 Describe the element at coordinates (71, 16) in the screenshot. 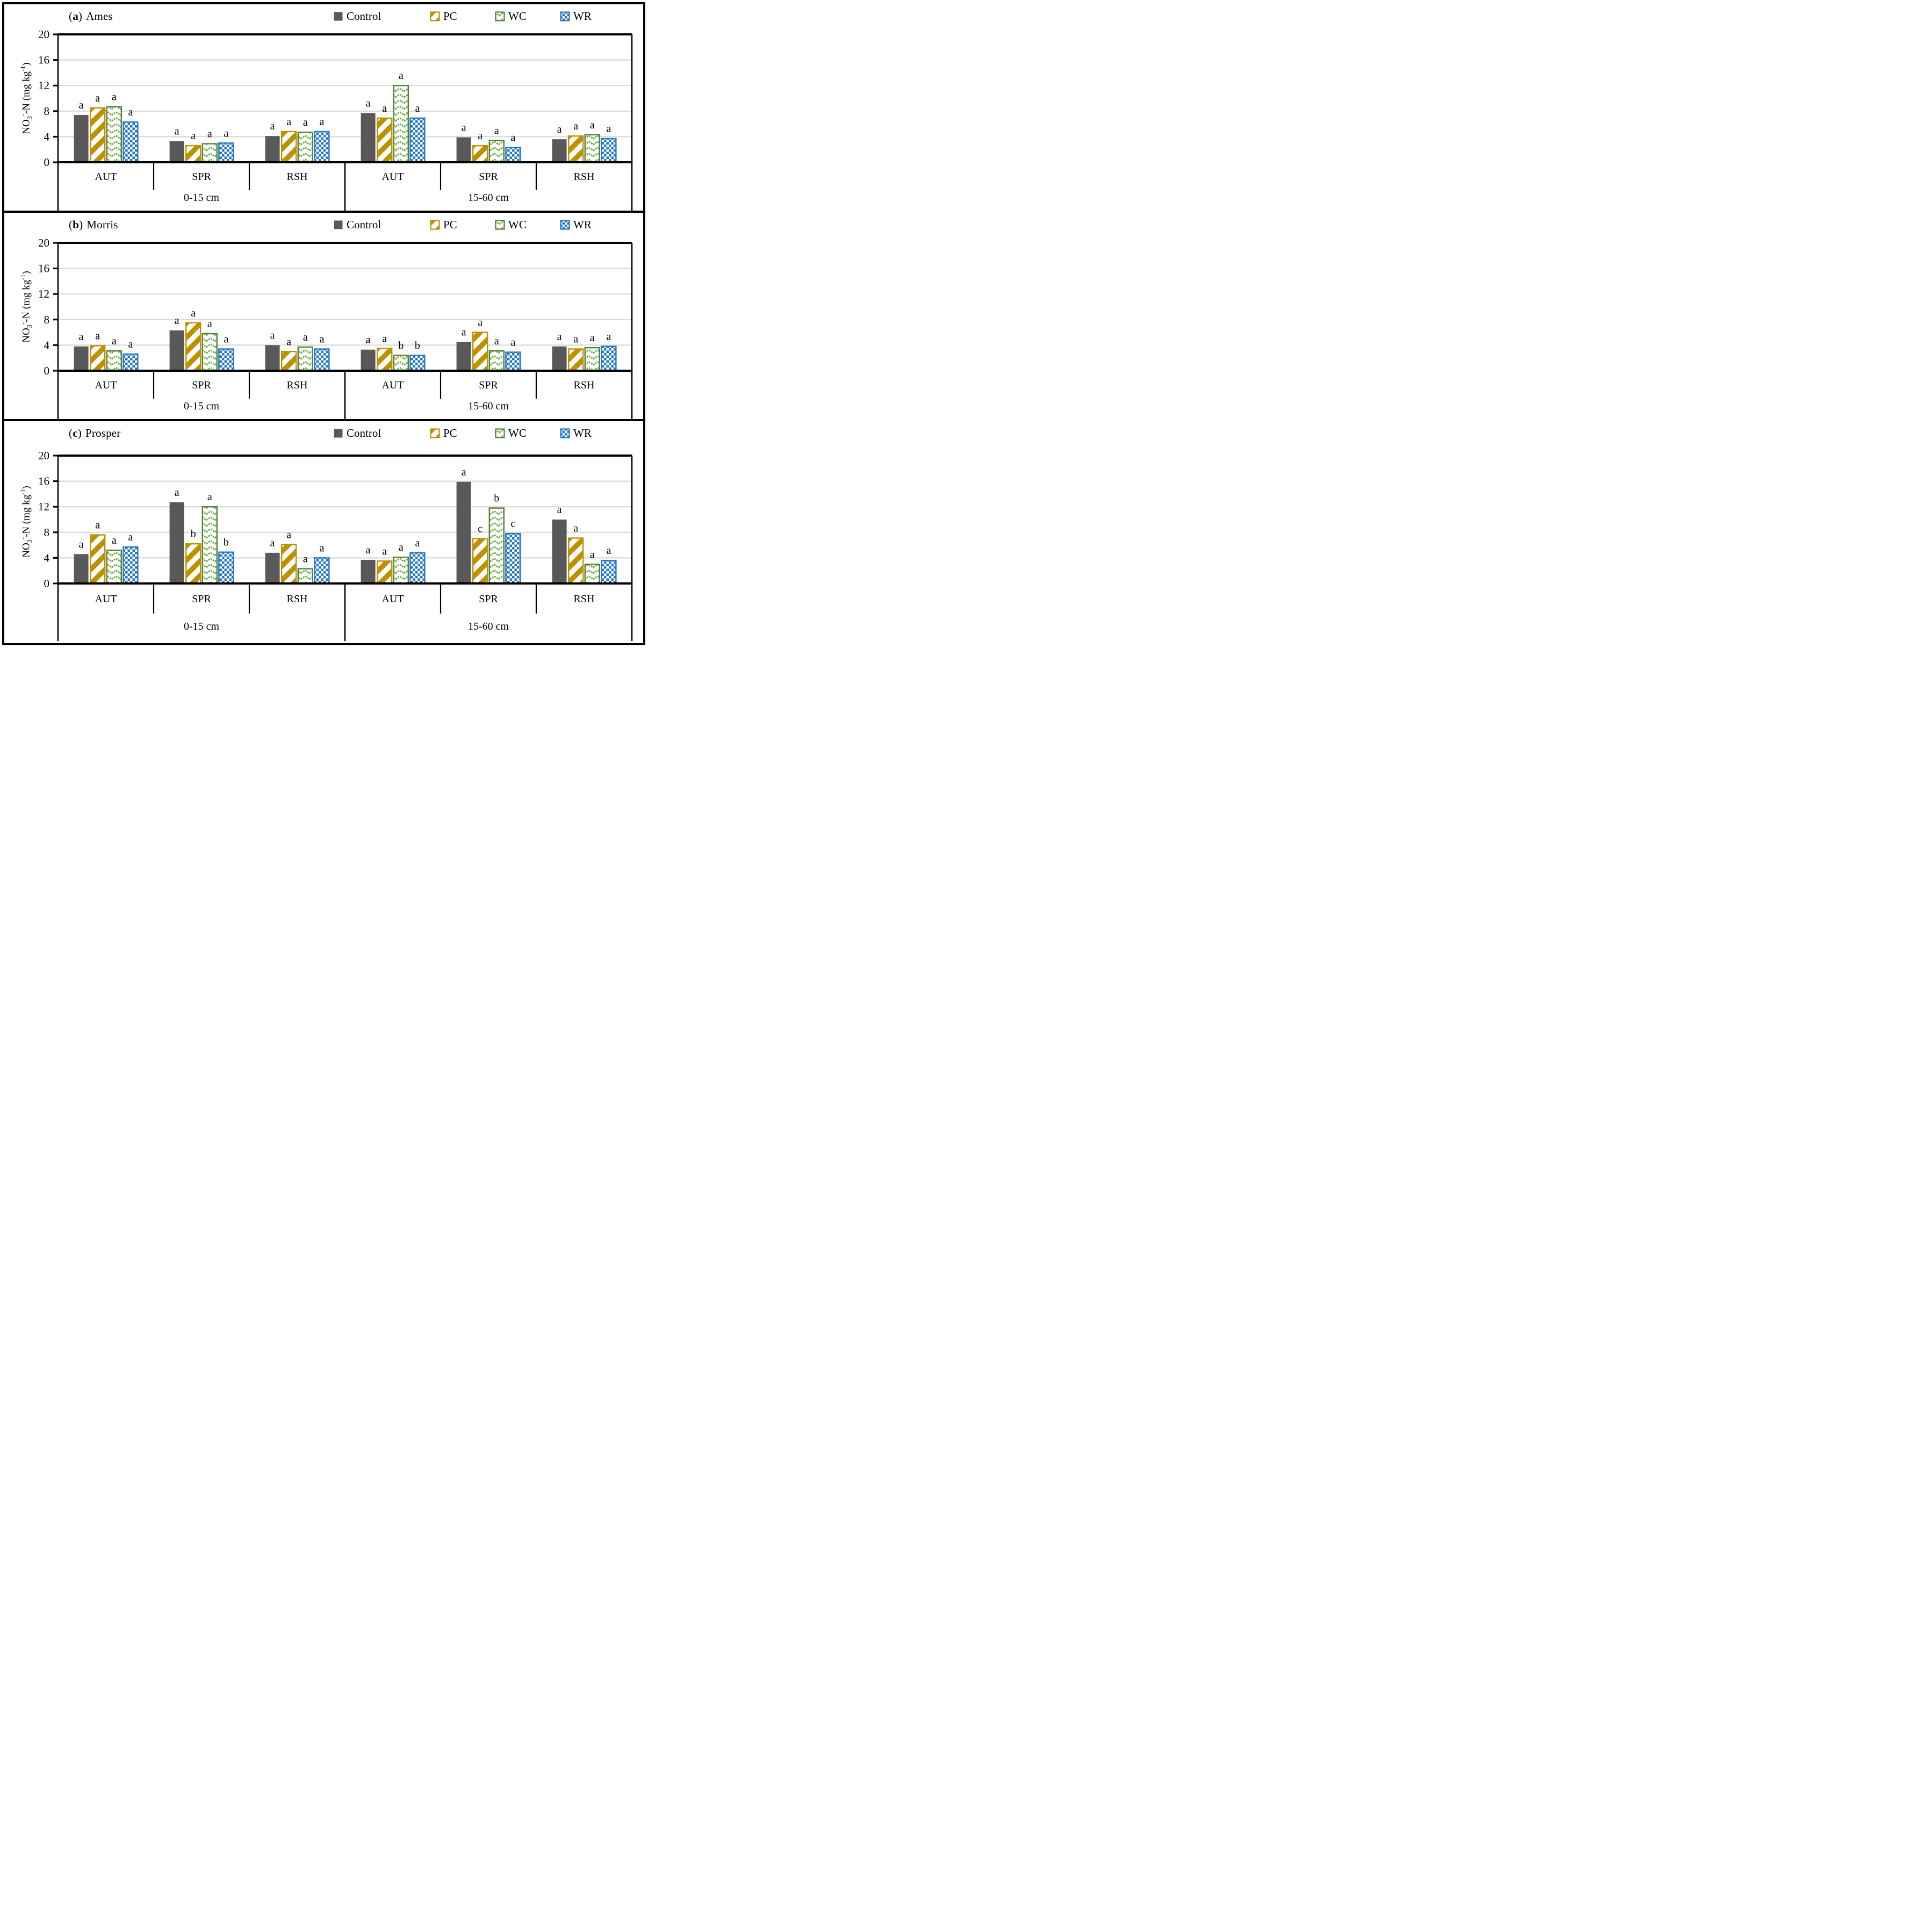

I see `title-paren-open: (` at that location.